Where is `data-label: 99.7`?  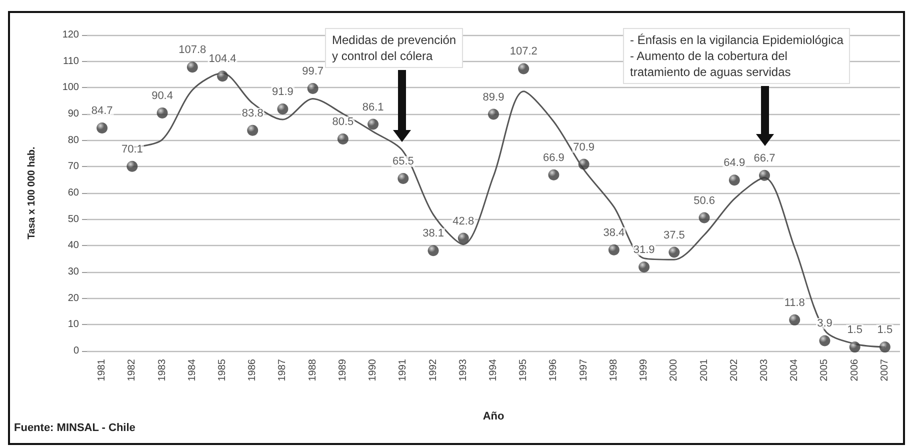 data-label: 99.7 is located at coordinates (313, 71).